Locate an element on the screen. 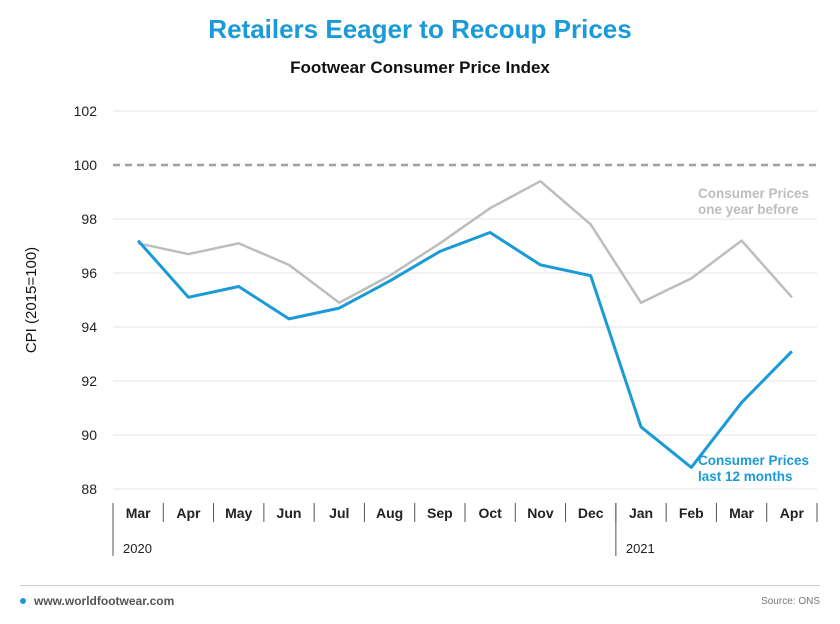 This screenshot has height=624, width=840. x-tick-label: Feb is located at coordinates (691, 513).